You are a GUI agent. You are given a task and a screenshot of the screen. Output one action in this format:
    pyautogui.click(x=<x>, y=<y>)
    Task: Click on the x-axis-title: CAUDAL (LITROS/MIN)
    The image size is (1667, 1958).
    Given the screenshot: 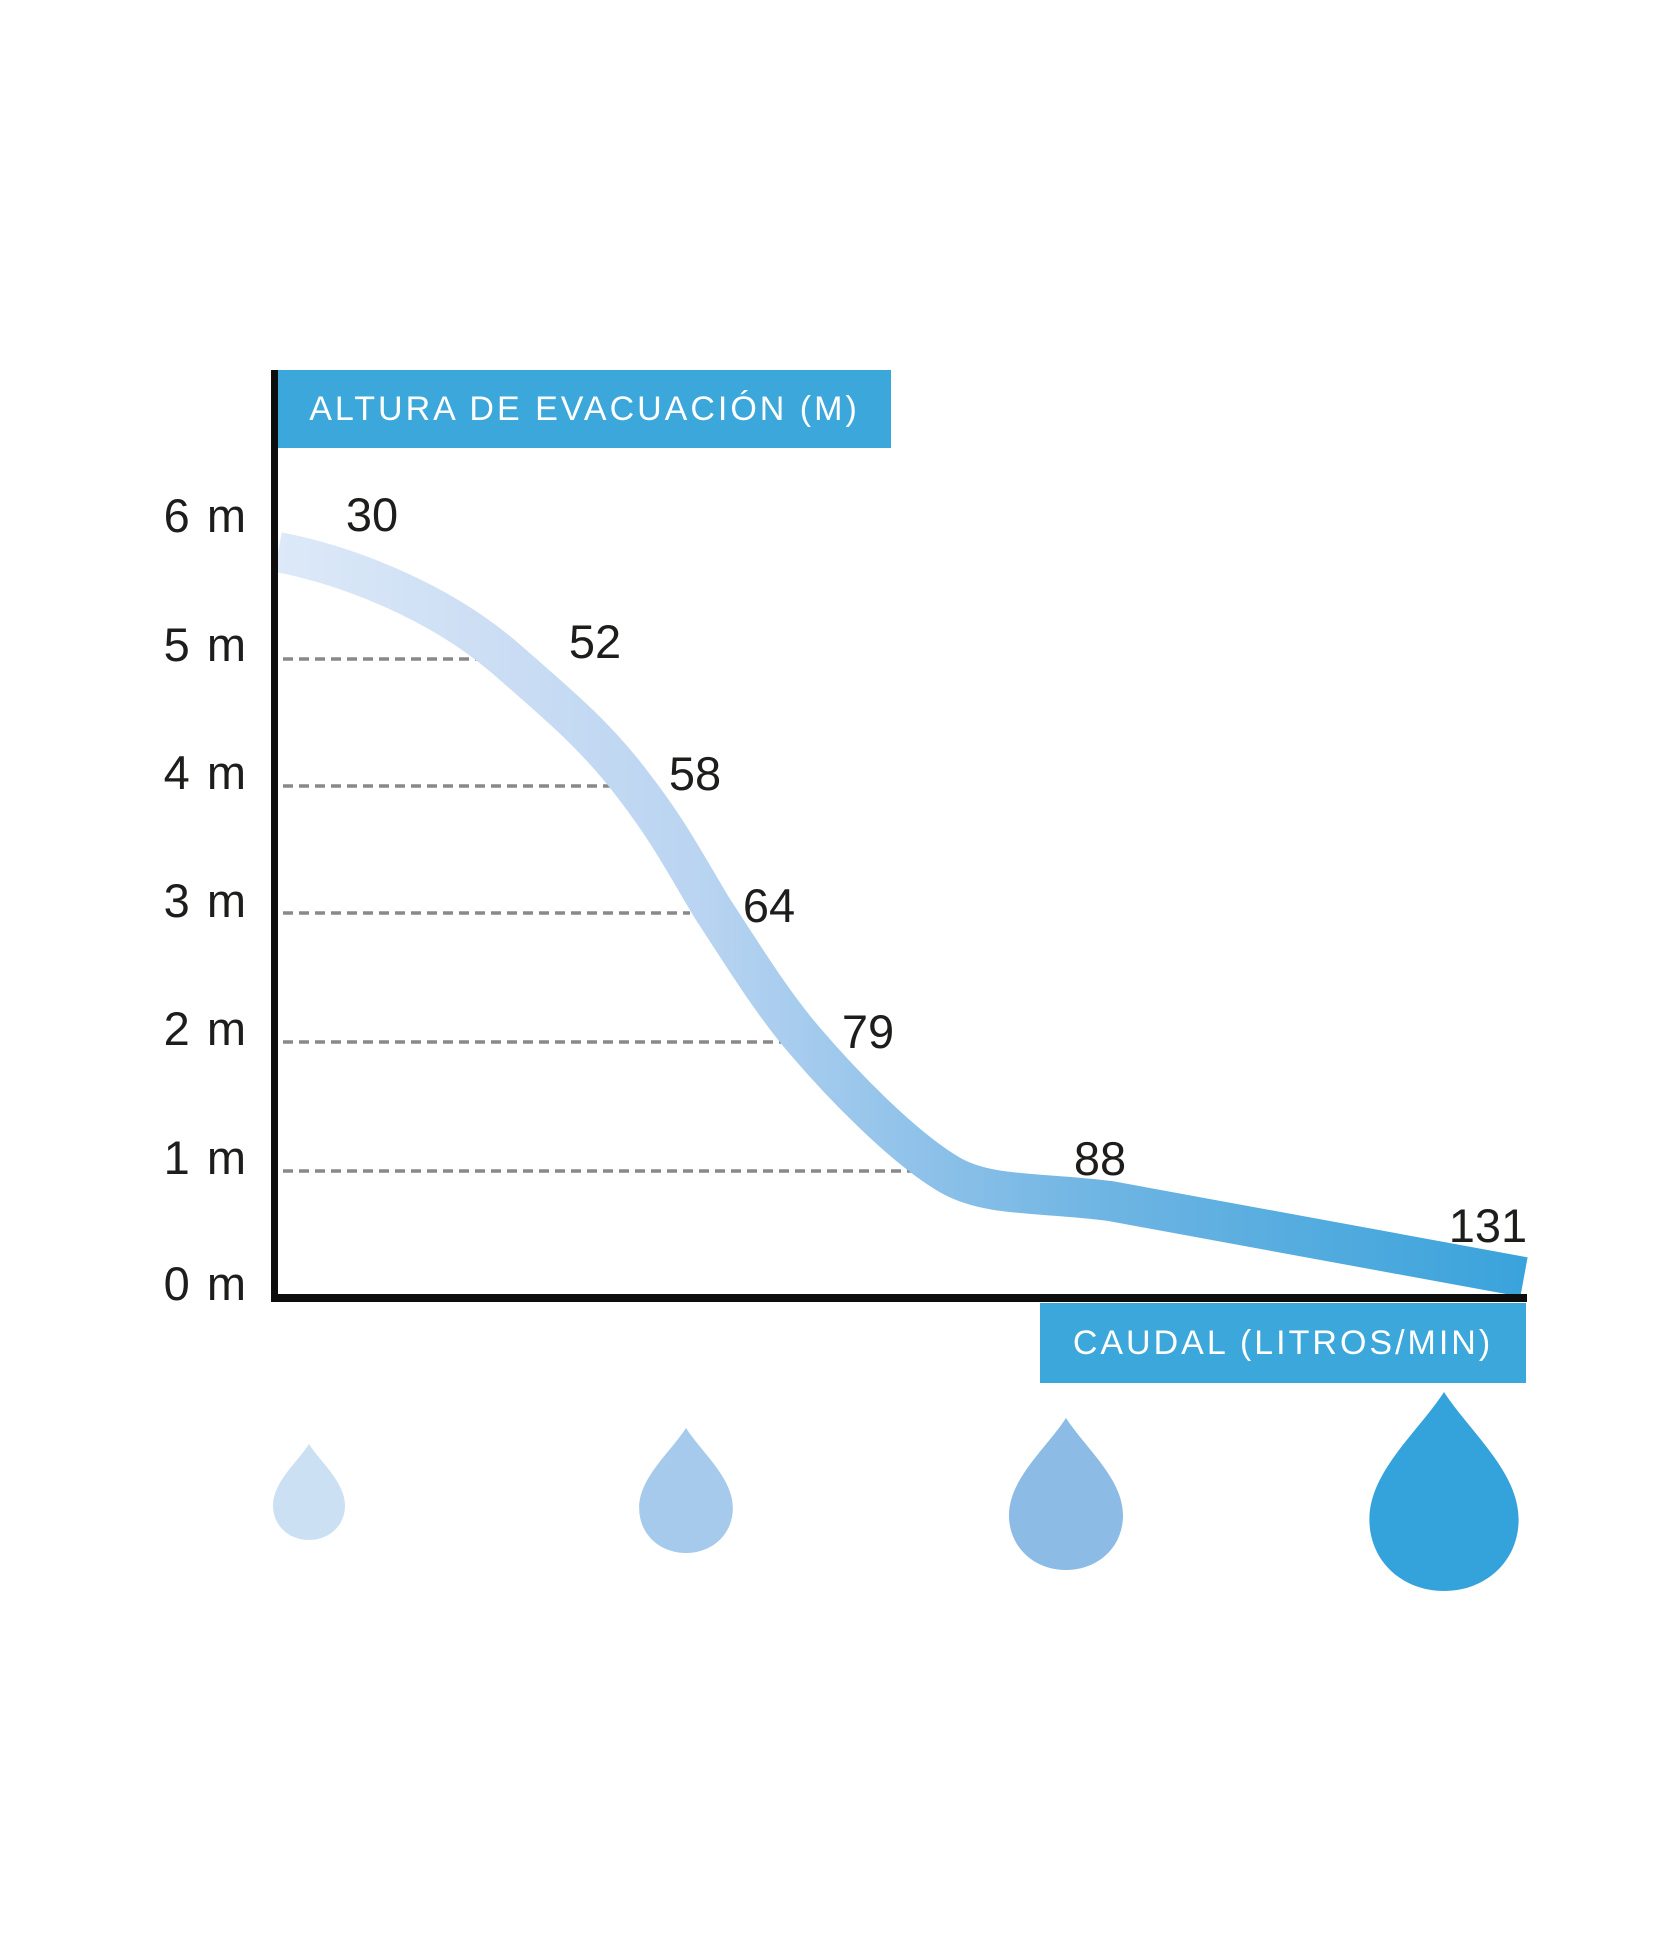 What is the action you would take?
    pyautogui.click(x=1283, y=1342)
    